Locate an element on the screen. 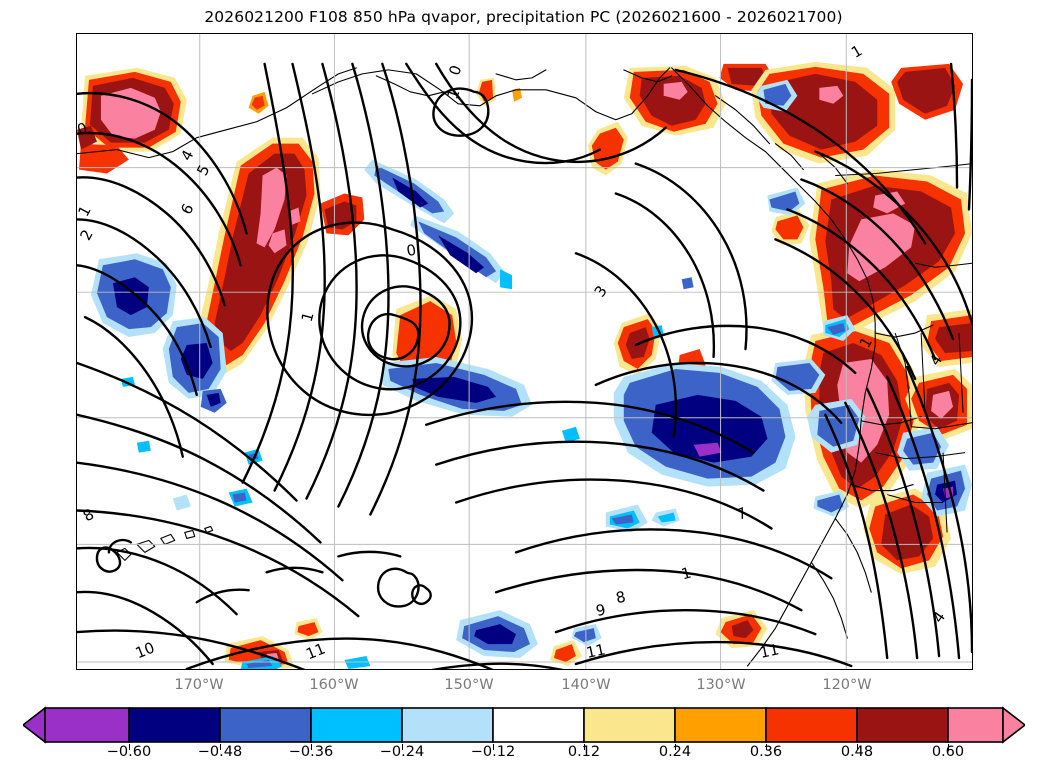 This screenshot has width=1047, height=766. contour-label-10: 10 is located at coordinates (145, 651).